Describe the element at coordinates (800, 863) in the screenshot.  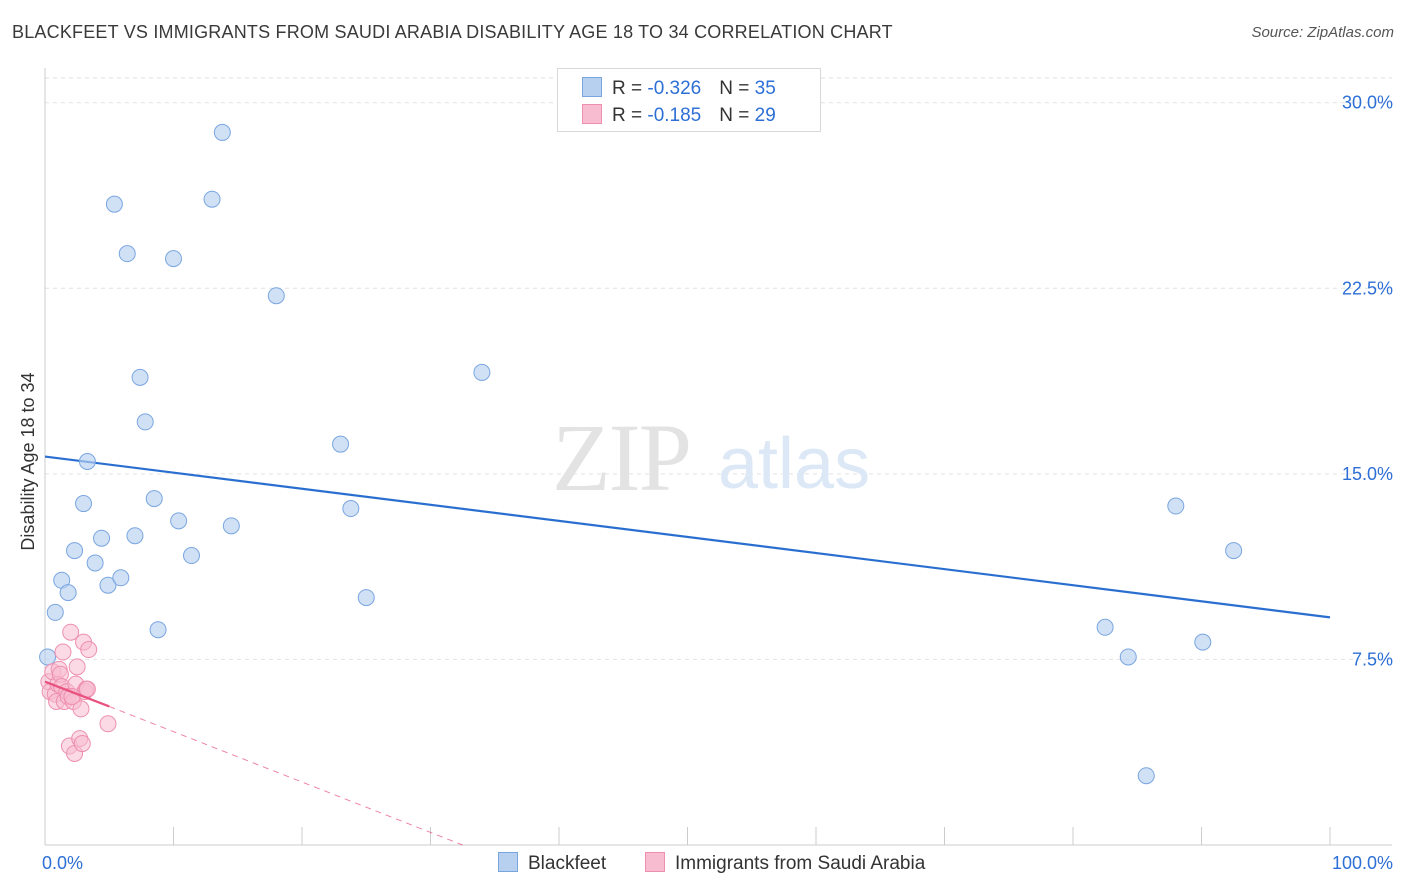
I see `bottom-legend-saudi-label: Immigrants from Saudi Arabia` at that location.